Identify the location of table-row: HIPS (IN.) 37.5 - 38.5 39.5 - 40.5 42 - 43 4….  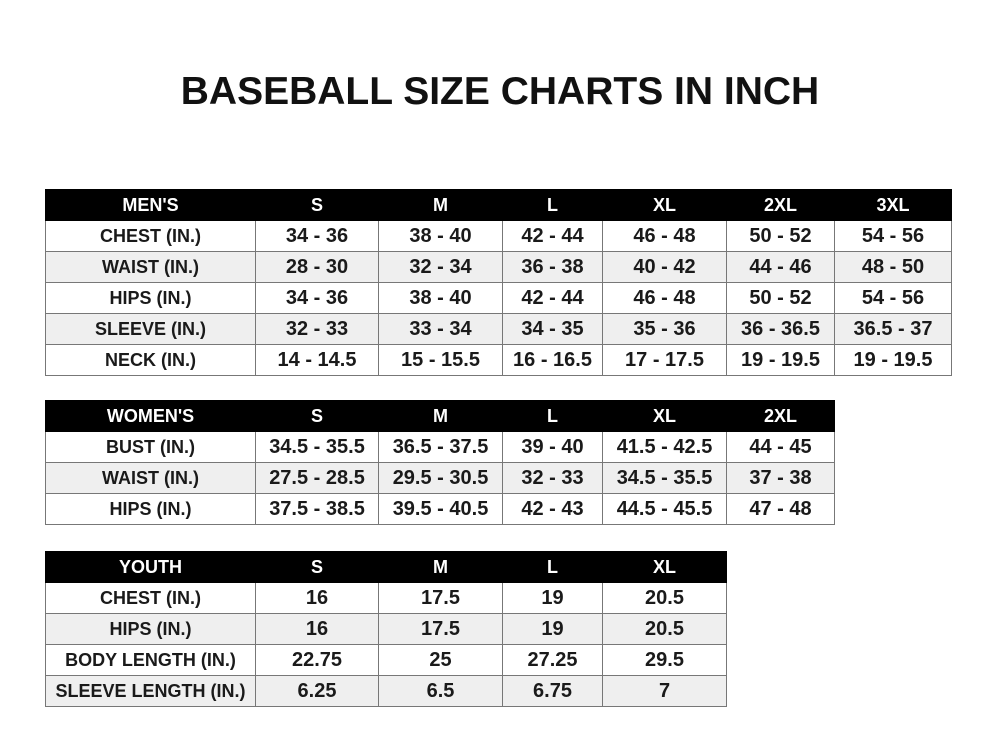
(440, 509).